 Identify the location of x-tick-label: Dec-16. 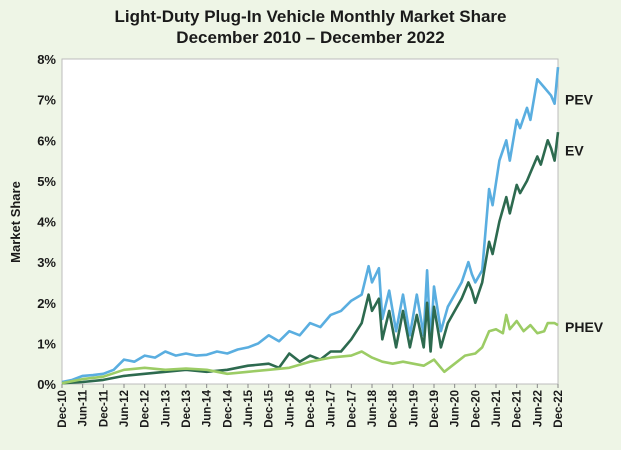
(311, 409).